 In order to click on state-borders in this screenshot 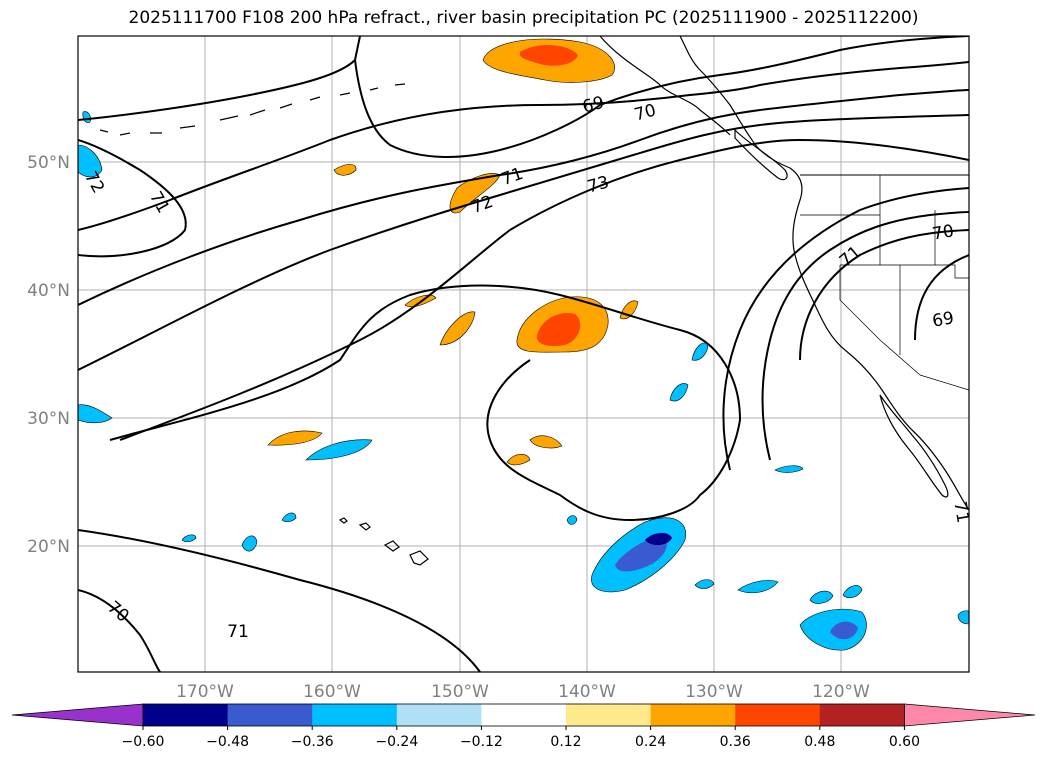, I will do `click(884, 283)`.